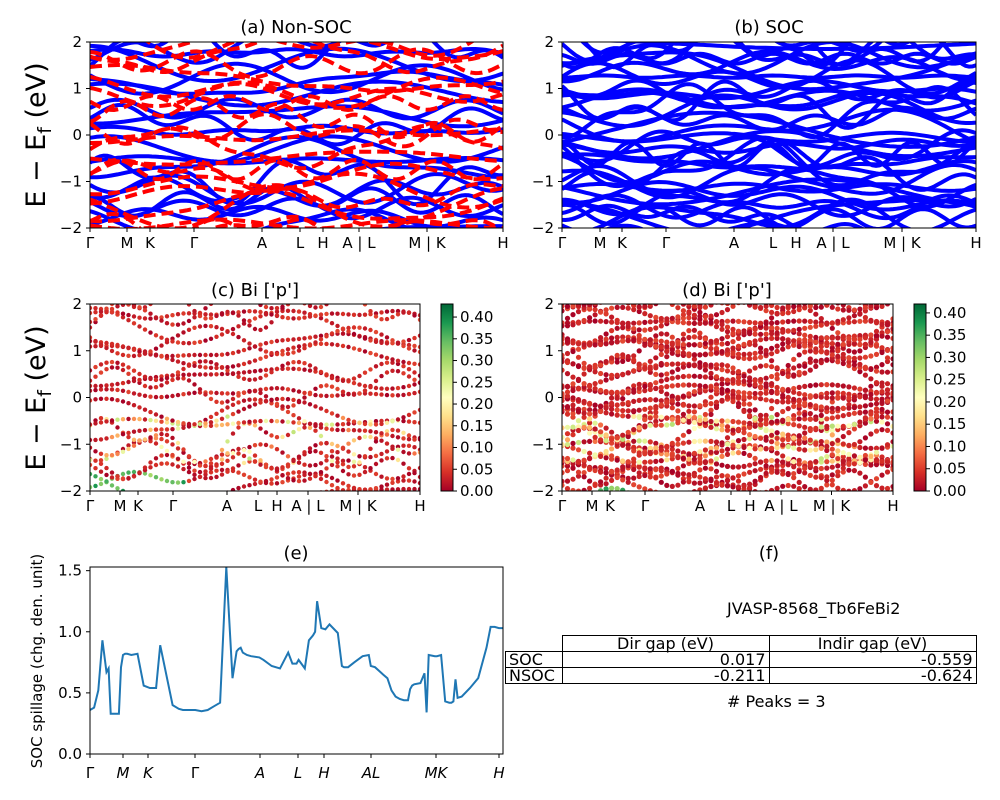 The height and width of the screenshot is (800, 1000). I want to click on panel-c-projection, so click(255, 401).